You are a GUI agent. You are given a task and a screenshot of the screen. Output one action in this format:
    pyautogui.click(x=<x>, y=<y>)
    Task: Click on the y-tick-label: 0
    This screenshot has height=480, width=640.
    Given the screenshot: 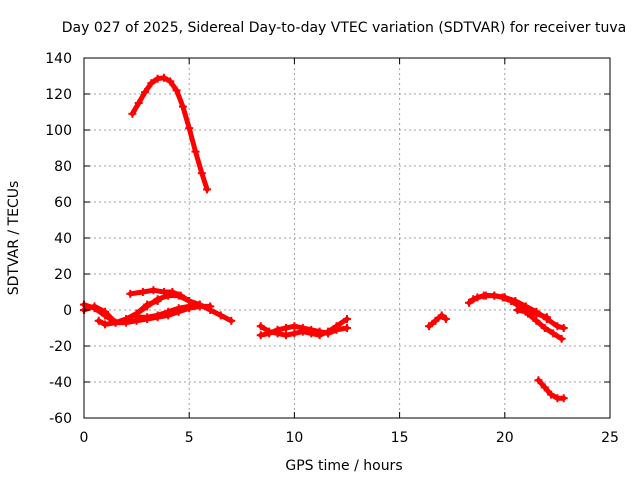 What is the action you would take?
    pyautogui.click(x=67, y=311)
    